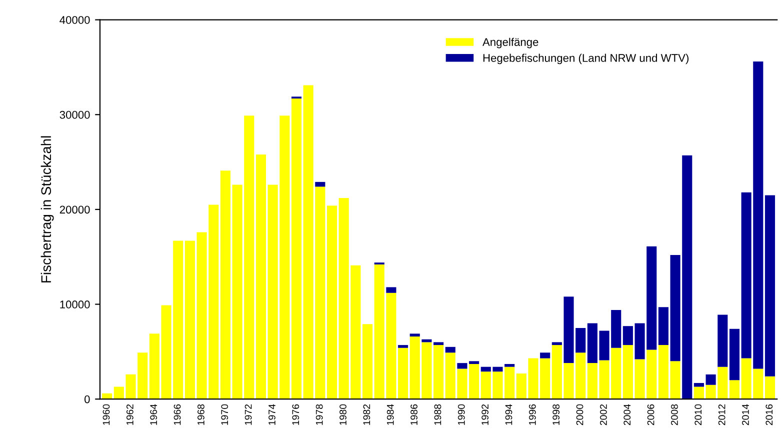  I want to click on x-tick-label: 1964, so click(154, 414).